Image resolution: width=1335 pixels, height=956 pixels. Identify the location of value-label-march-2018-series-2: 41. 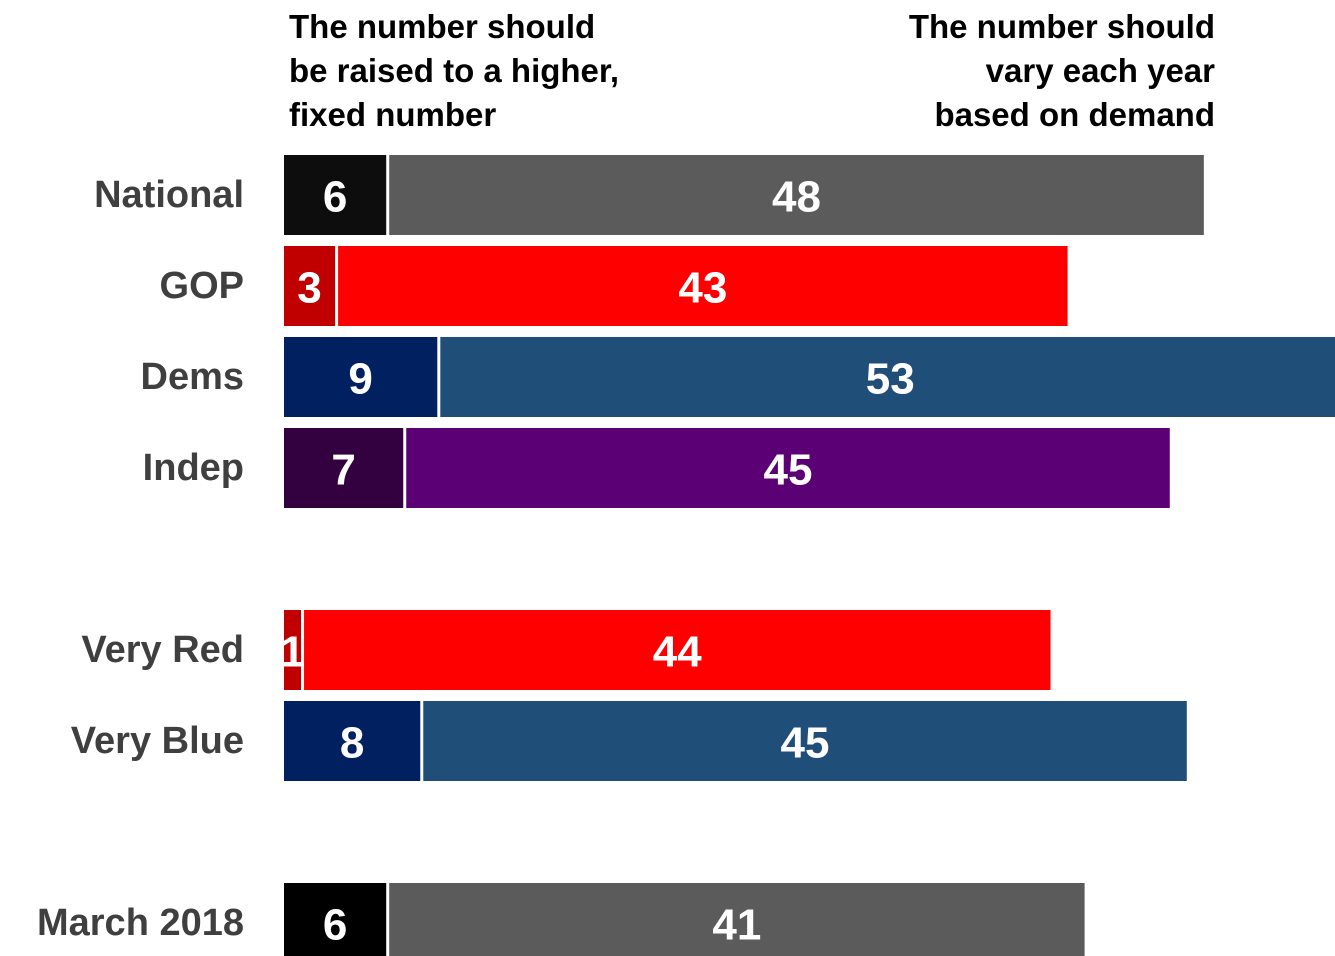
(736, 925).